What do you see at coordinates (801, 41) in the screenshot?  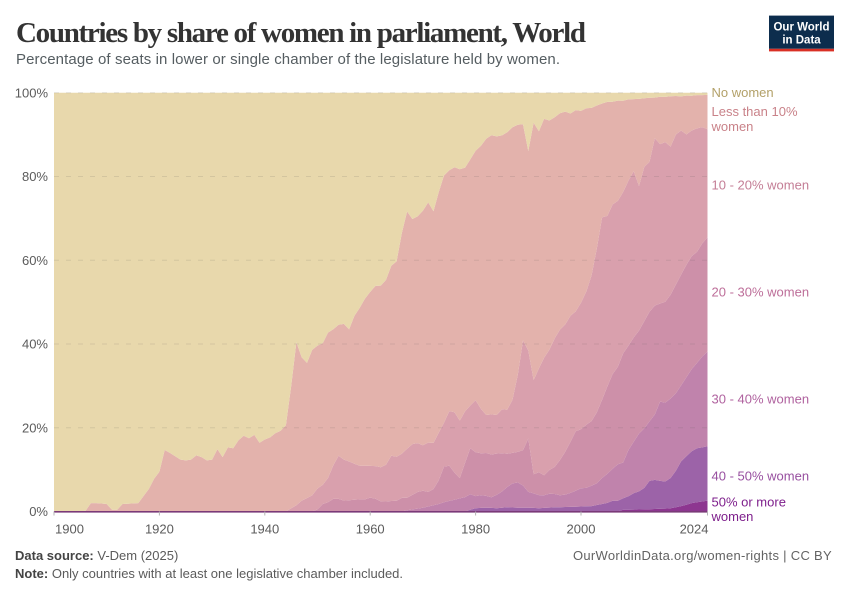 I see `svg-text: in Data` at bounding box center [801, 41].